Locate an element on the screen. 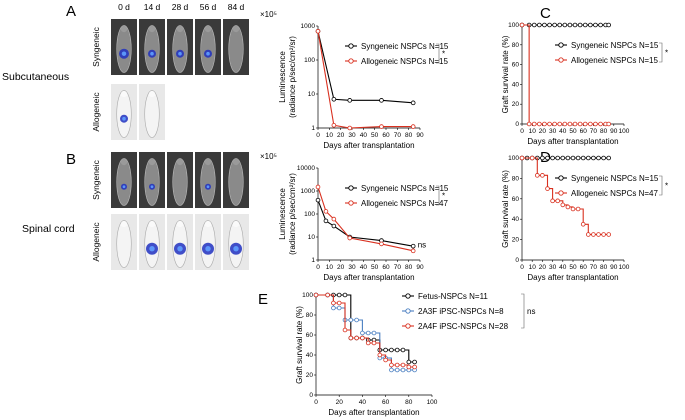 This screenshot has height=420, width=685. legend-label: Allogeneic NSPCs N=47 is located at coordinates (614, 193).